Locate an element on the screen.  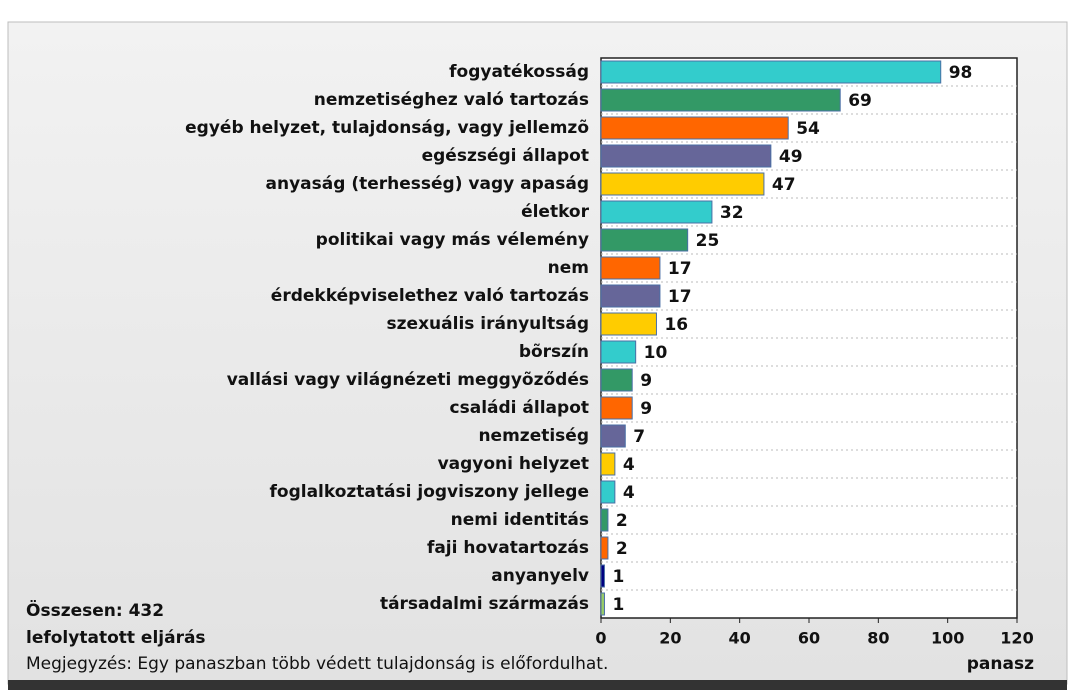
data-label: 32 is located at coordinates (732, 213).